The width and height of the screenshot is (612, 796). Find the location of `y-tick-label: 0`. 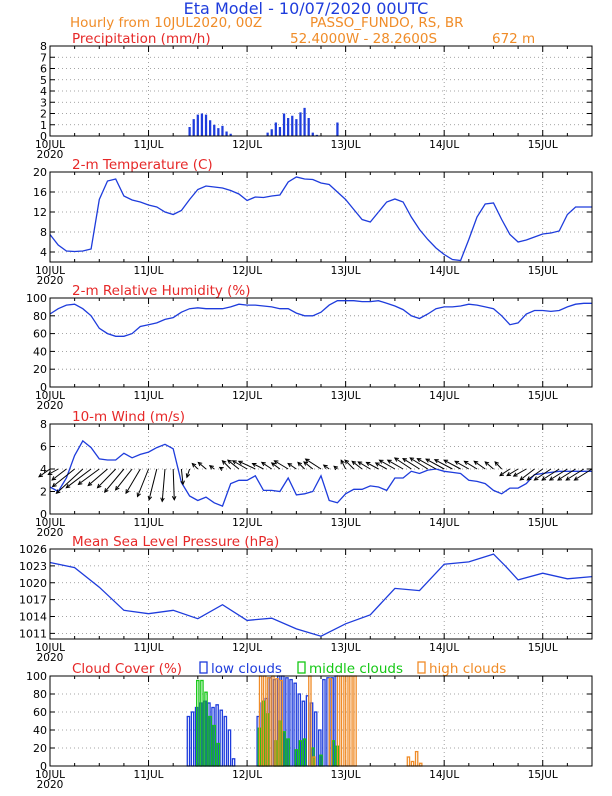

y-tick-label: 0 is located at coordinates (43, 387).